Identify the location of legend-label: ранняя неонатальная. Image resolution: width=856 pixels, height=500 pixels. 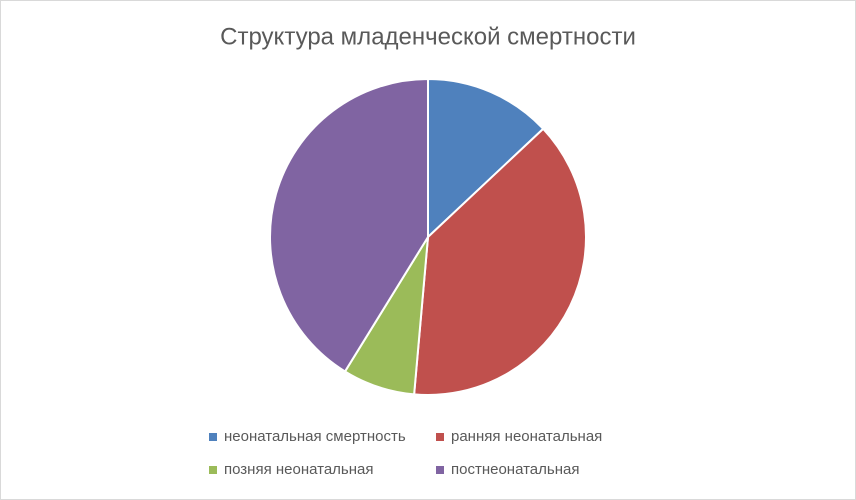
(526, 436).